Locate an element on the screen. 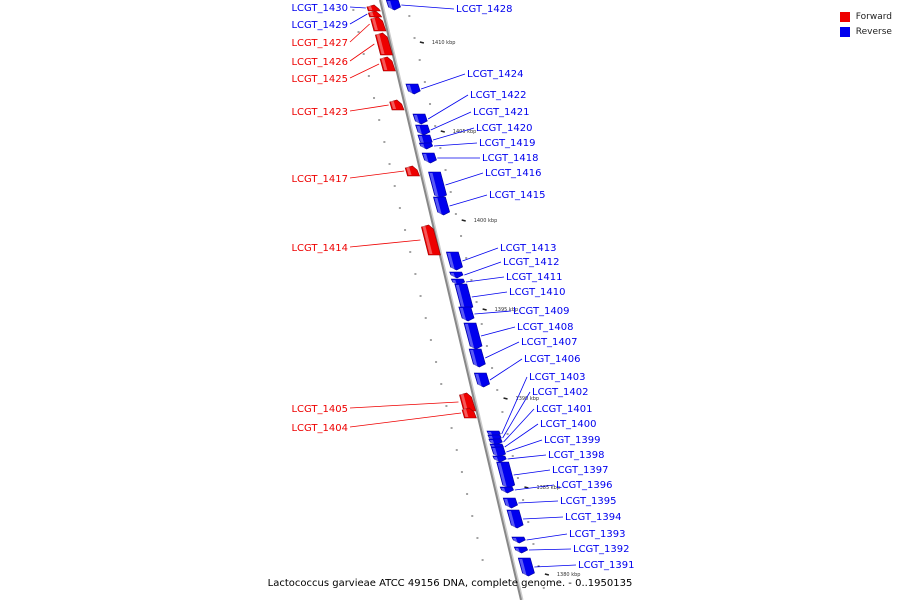  gene-label: LCGT_1396 is located at coordinates (584, 485).